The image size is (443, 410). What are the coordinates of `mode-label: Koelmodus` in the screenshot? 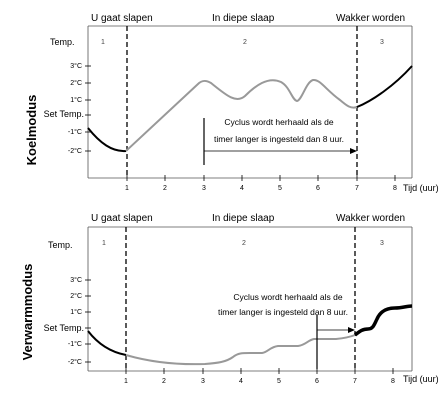 It's located at (31, 130).